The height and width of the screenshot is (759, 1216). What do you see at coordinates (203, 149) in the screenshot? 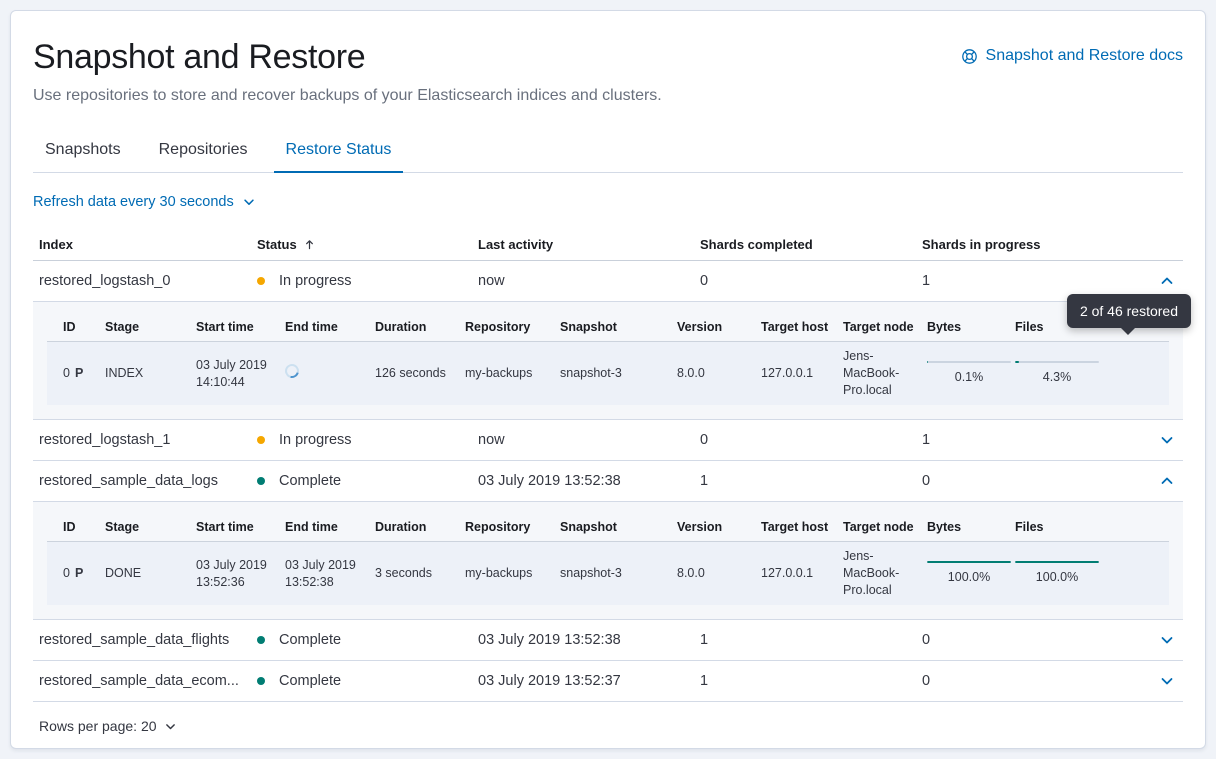
I see `tab-repositories: Repositories` at bounding box center [203, 149].